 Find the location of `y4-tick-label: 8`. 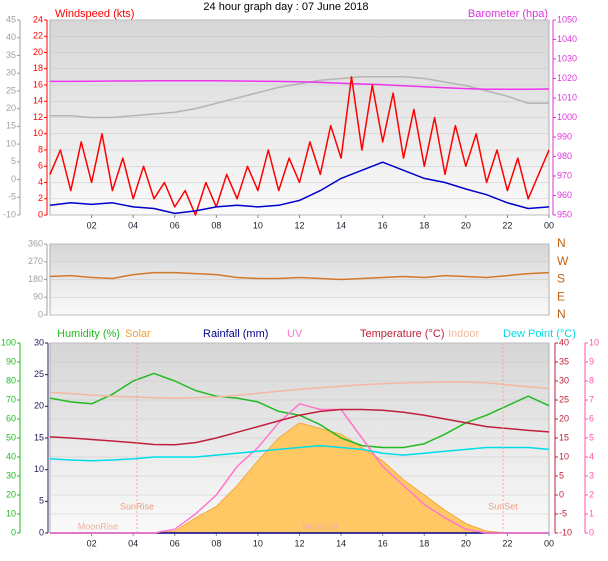

y4-tick-label: 8 is located at coordinates (591, 380).